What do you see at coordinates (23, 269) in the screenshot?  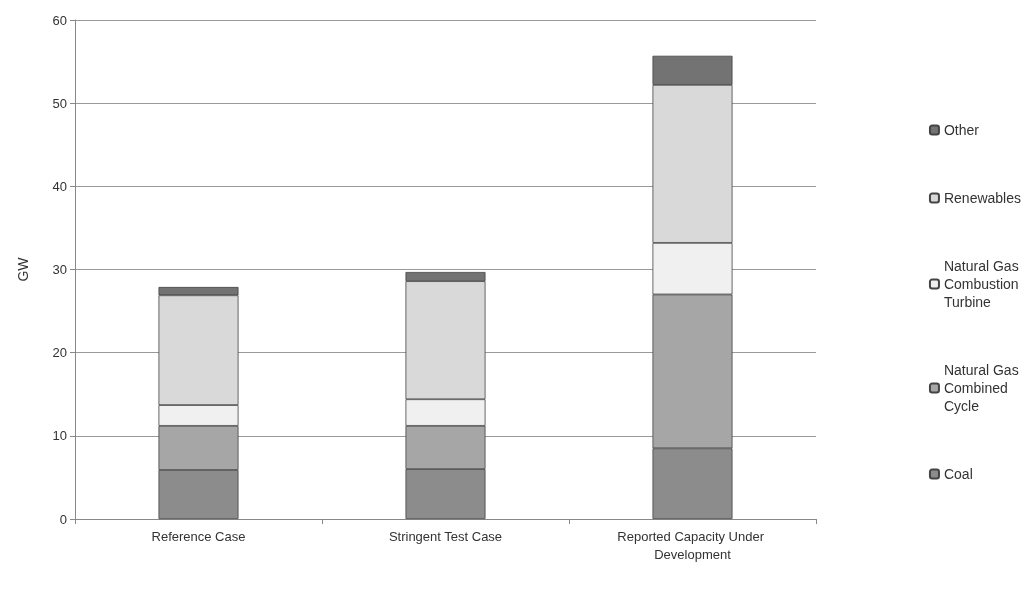 I see `y-axis-title: GW` at bounding box center [23, 269].